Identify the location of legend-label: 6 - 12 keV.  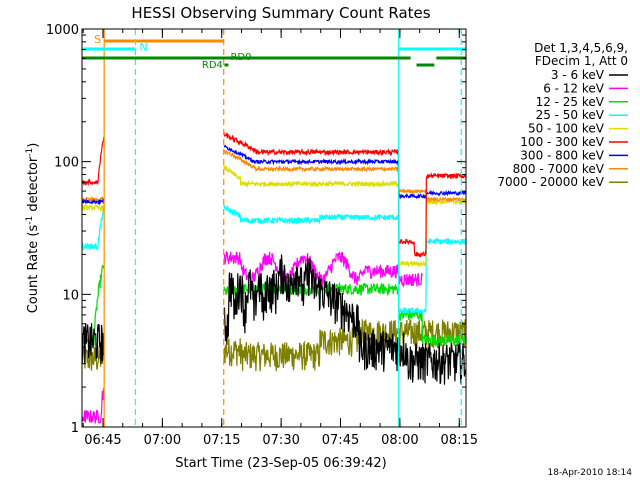
(574, 88).